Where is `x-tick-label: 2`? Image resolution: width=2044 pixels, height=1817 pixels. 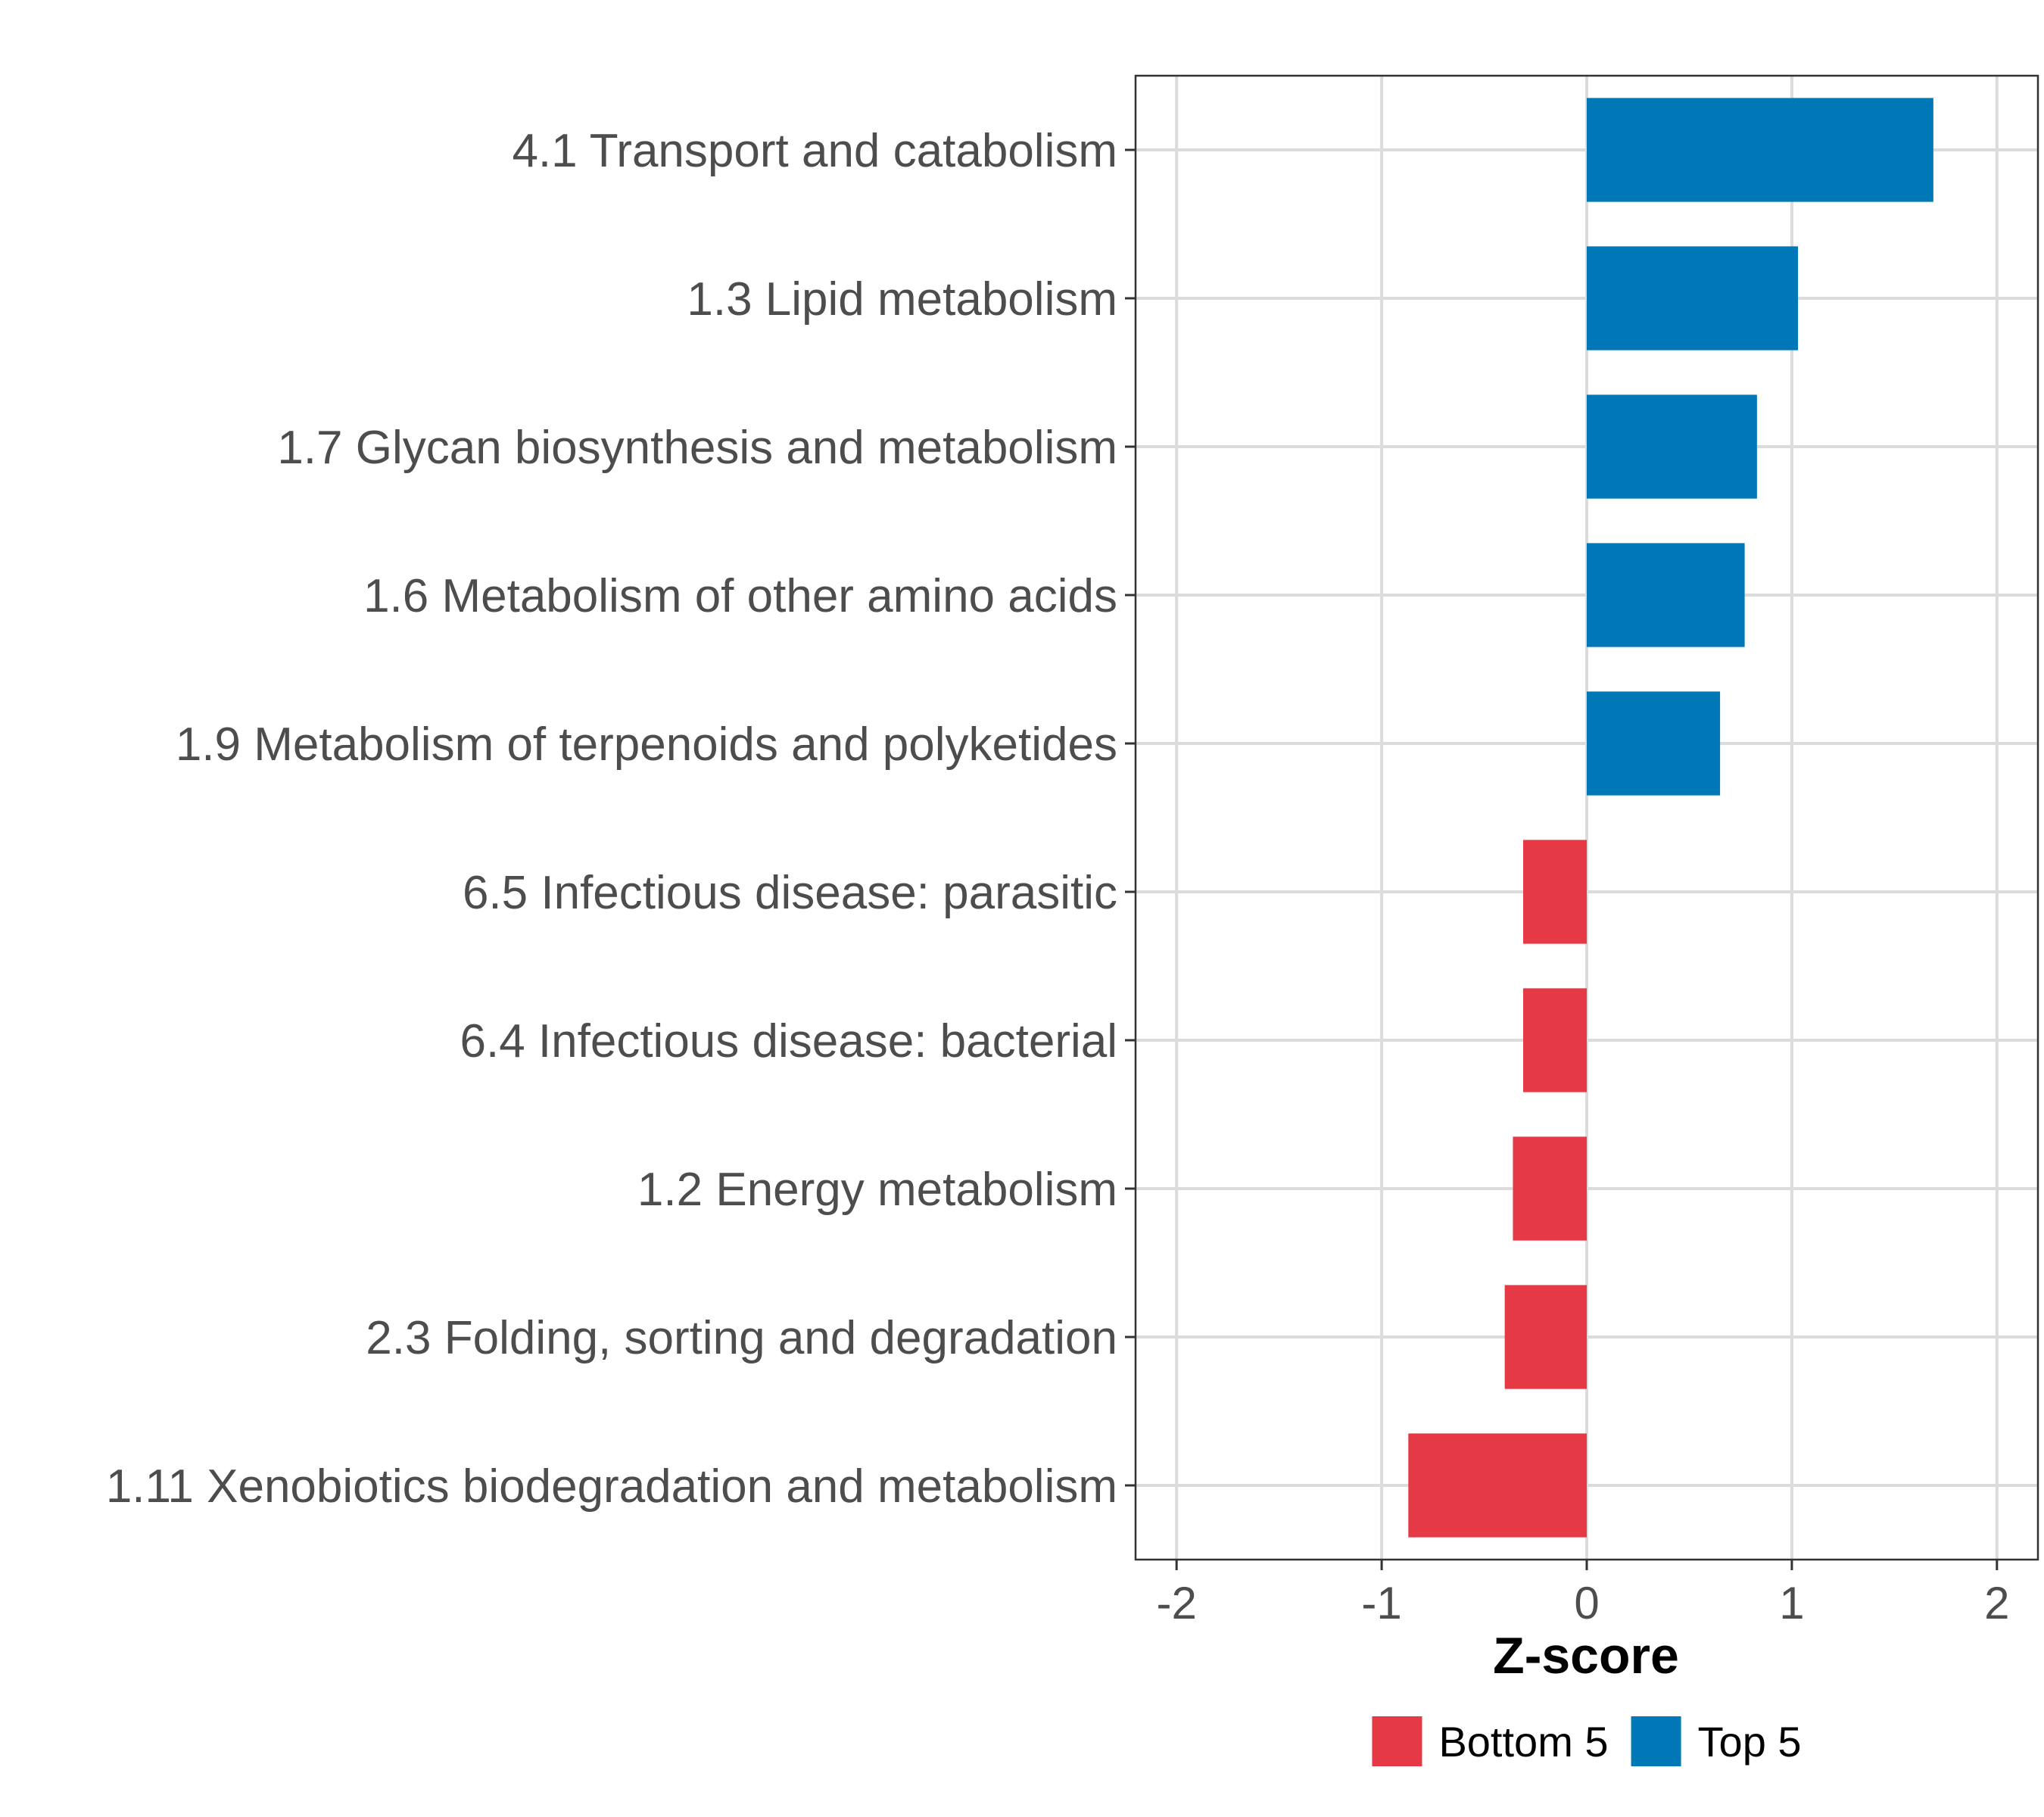
x-tick-label: 2 is located at coordinates (1996, 1603).